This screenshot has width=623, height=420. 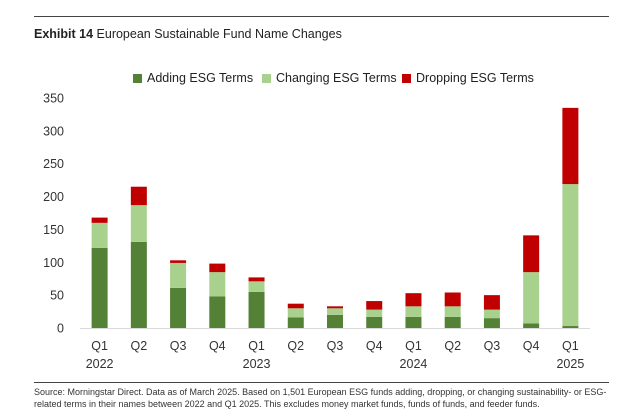 I want to click on legend-swatch-dropping, so click(x=406, y=78).